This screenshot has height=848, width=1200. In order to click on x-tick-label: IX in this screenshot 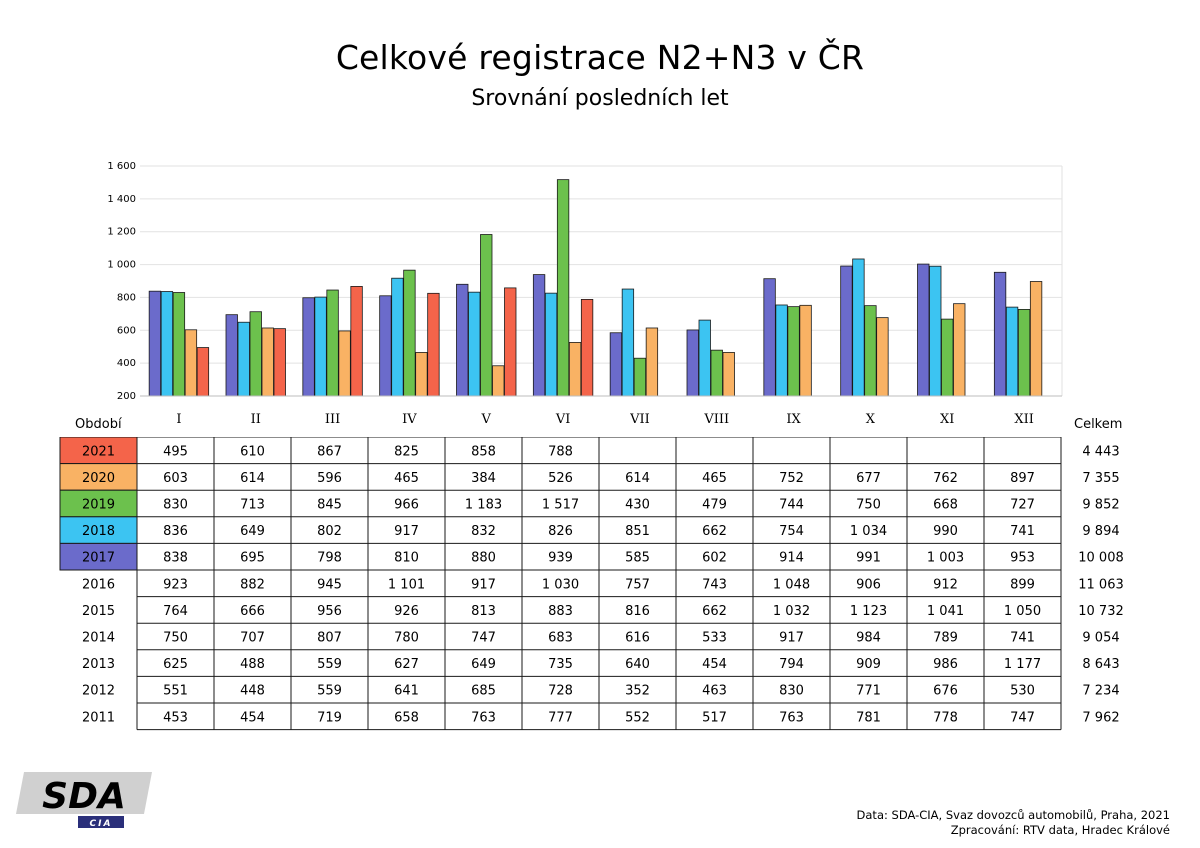, I will do `click(793, 419)`.